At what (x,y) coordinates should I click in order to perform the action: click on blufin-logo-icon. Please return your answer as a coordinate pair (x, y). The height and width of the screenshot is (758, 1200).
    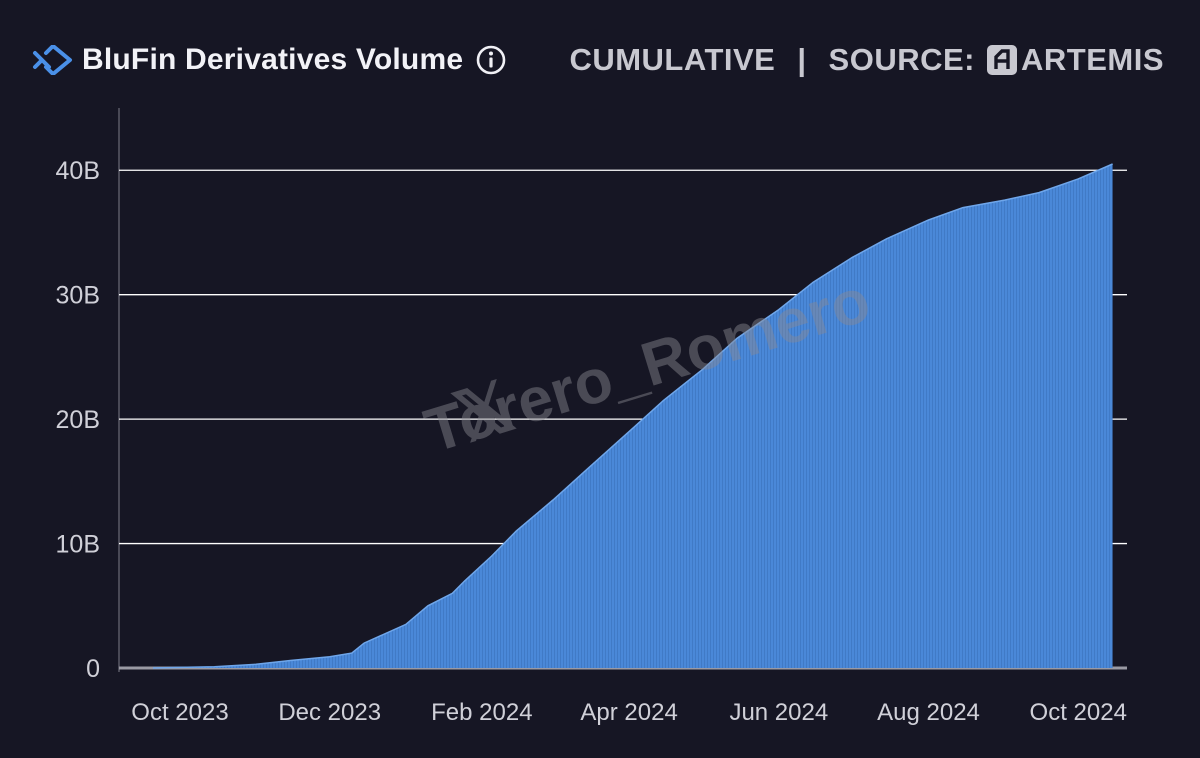
    Looking at the image, I should click on (52, 60).